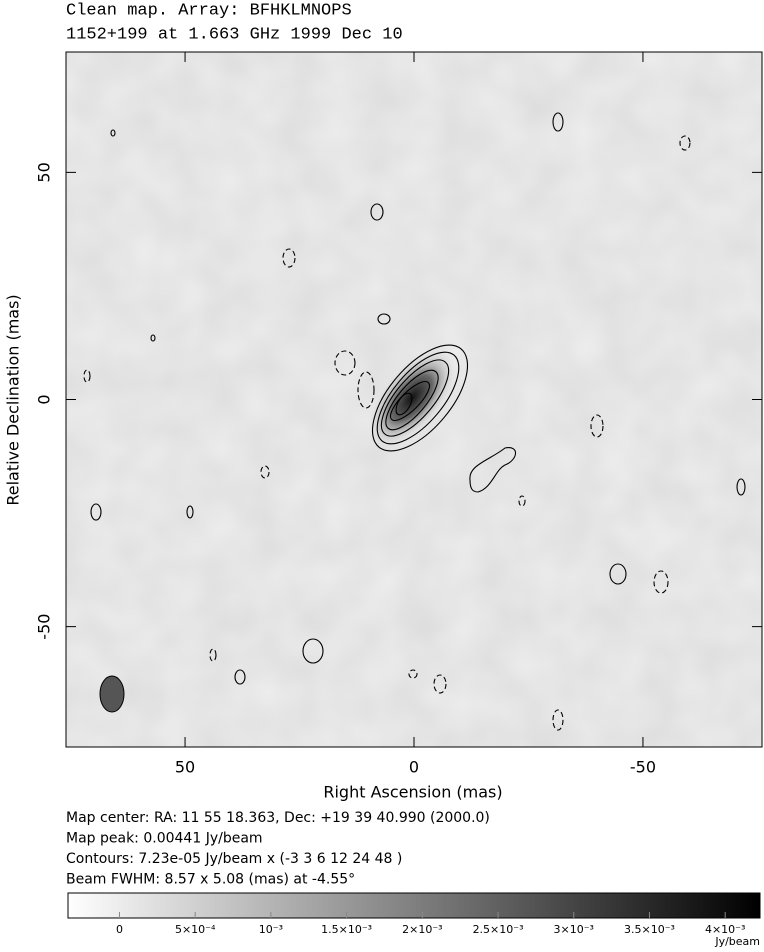  What do you see at coordinates (649, 929) in the screenshot?
I see `colorbar-tick-label: 3.5×10⁻³` at bounding box center [649, 929].